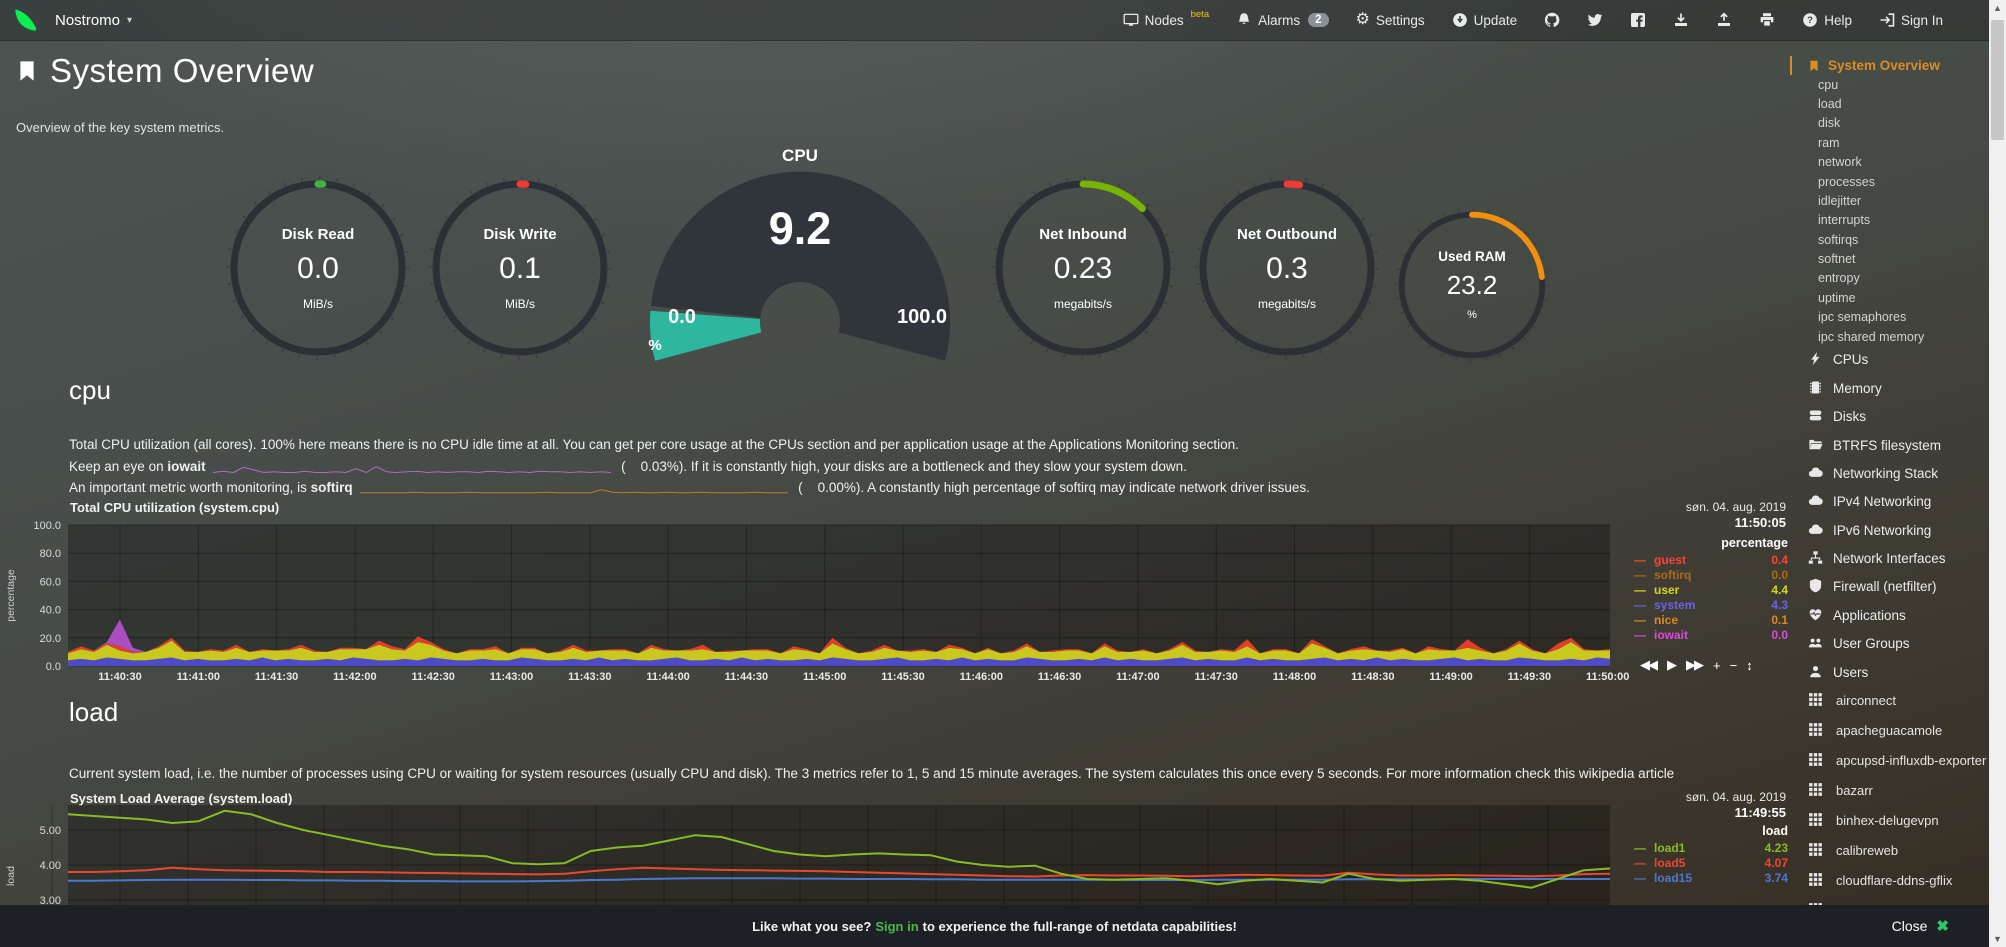 This screenshot has height=947, width=2006. I want to click on sidebar-section-item: Firewall (netfilter), so click(1889, 587).